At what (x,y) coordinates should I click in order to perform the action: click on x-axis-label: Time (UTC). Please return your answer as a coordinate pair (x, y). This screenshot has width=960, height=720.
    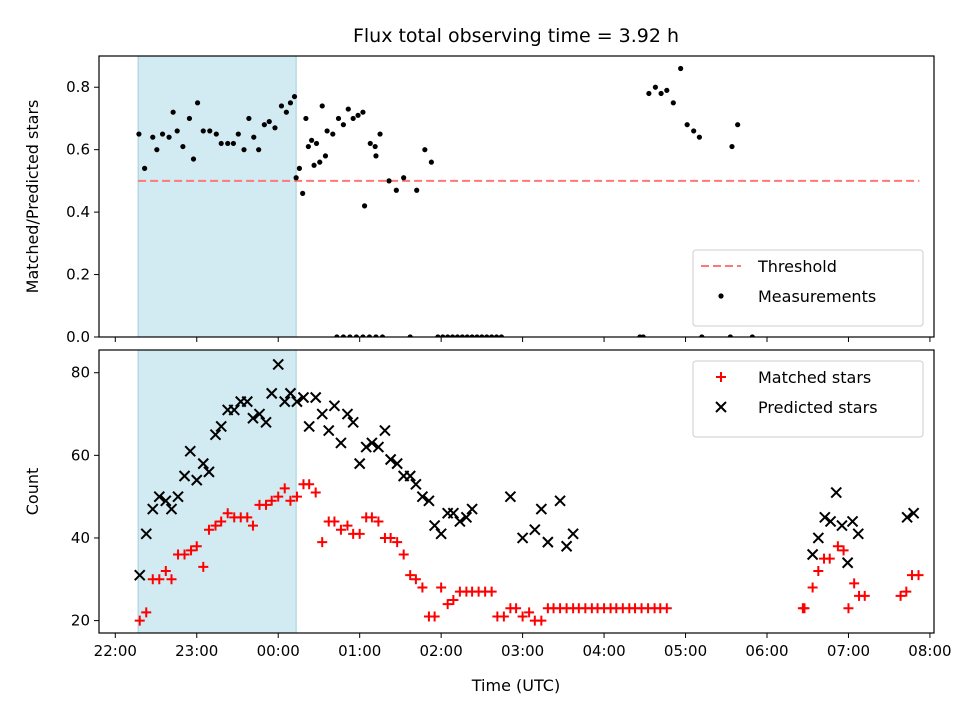
    Looking at the image, I should click on (515, 685).